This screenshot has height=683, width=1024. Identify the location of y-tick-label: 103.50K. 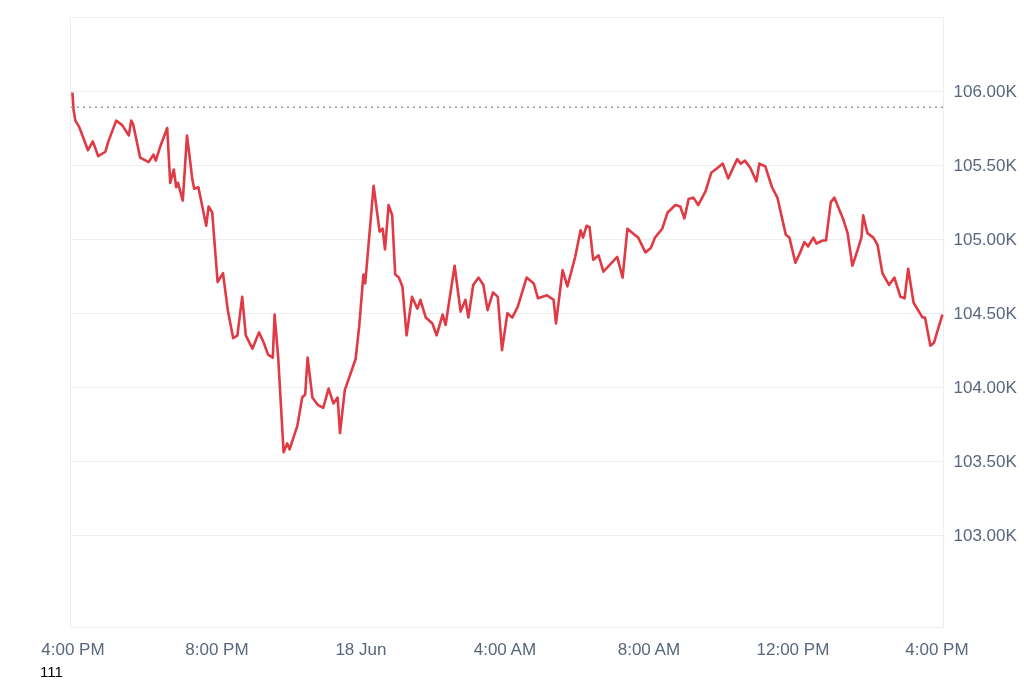
(985, 461).